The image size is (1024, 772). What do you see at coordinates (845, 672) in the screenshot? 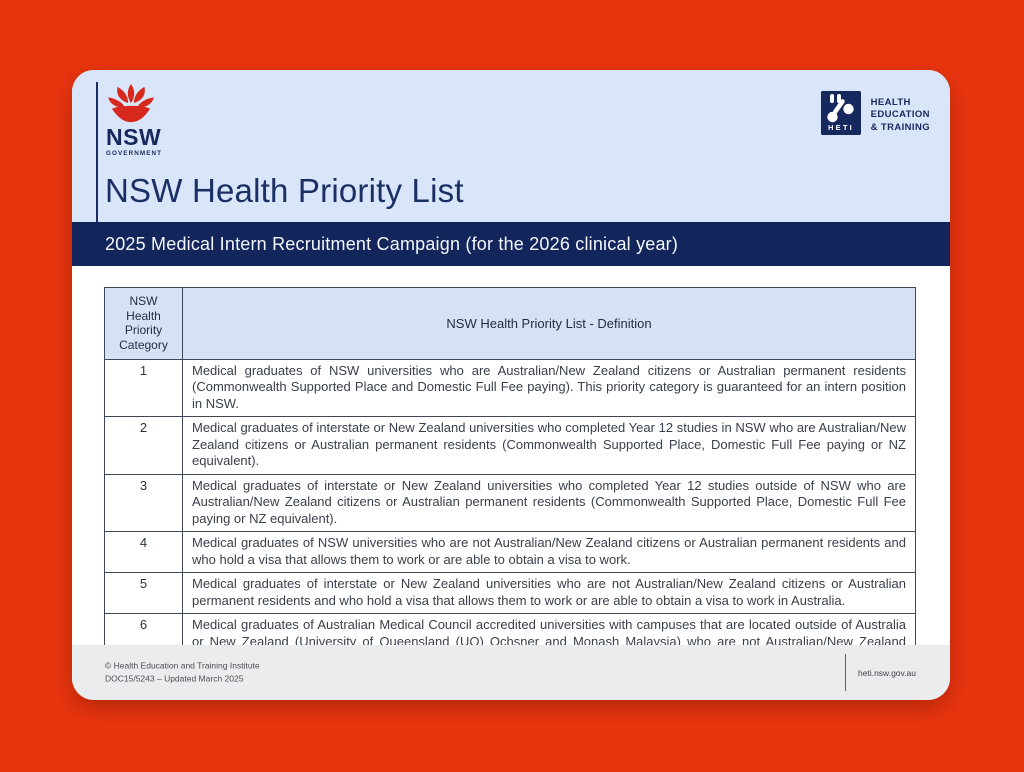
I see `footer-divider` at bounding box center [845, 672].